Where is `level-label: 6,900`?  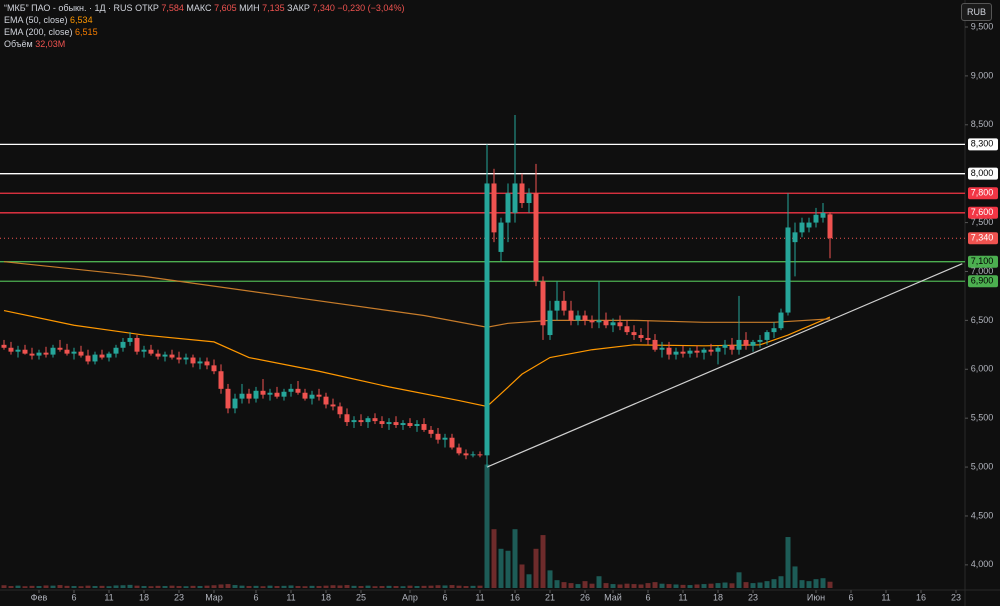
level-label: 6,900 is located at coordinates (982, 281).